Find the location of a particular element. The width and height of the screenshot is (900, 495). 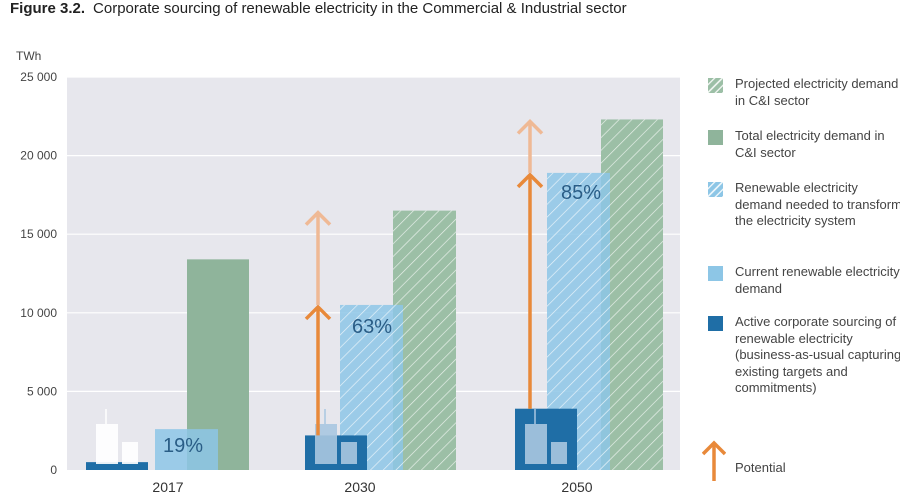

figure-number: Figure 3.2. is located at coordinates (48, 8).